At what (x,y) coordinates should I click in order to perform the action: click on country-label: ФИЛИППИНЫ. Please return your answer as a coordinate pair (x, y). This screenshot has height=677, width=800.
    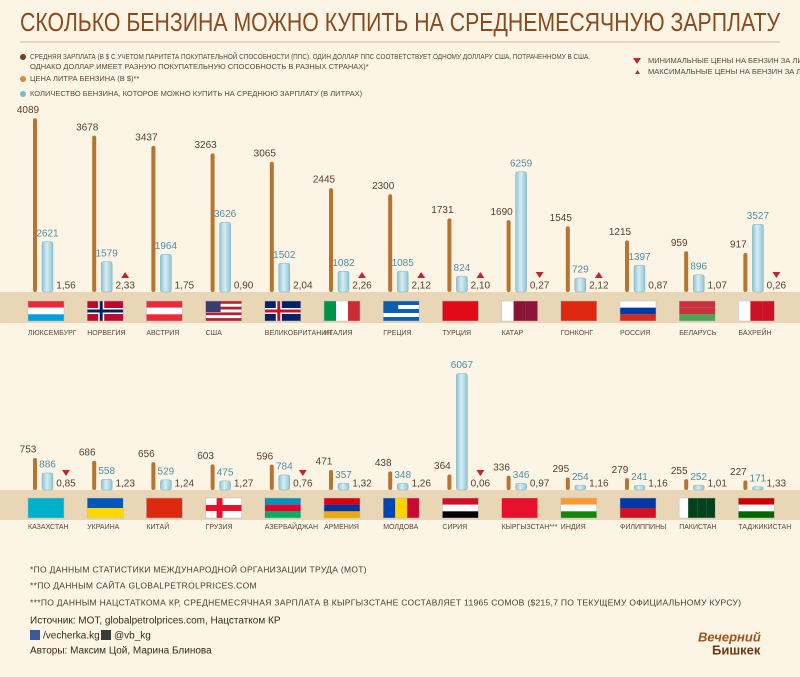
    Looking at the image, I should click on (643, 527).